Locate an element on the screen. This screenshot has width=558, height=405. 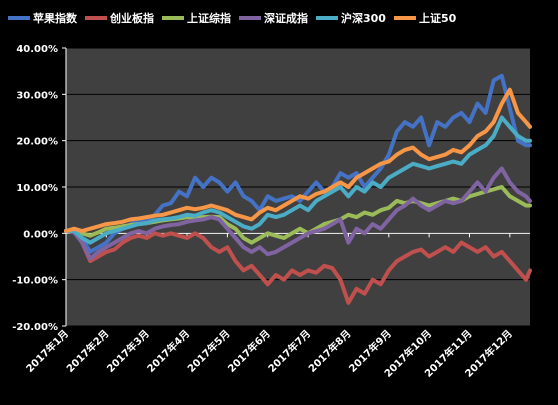
y-tick-label: -10.00% is located at coordinates (35, 281).